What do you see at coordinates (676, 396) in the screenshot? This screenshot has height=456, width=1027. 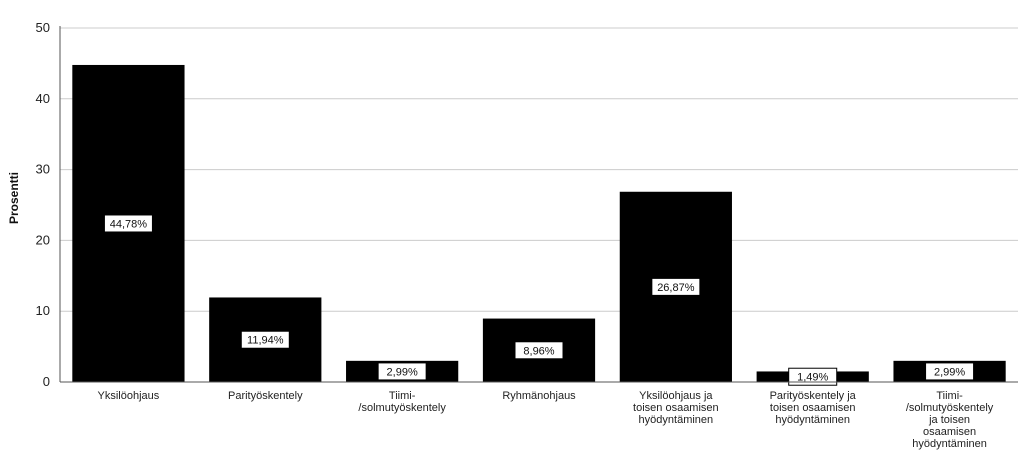 I see `category-label: Yksilöohjaus ja` at bounding box center [676, 396].